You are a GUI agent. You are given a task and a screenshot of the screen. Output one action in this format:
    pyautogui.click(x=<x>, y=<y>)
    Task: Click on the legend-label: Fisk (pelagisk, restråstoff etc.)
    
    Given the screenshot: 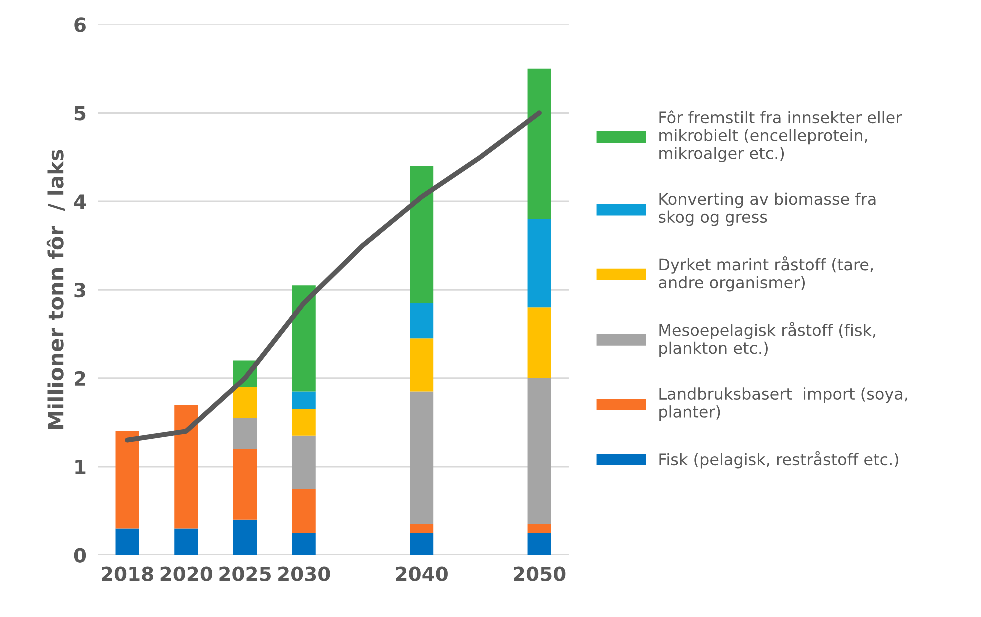 What is the action you would take?
    pyautogui.click(x=779, y=460)
    